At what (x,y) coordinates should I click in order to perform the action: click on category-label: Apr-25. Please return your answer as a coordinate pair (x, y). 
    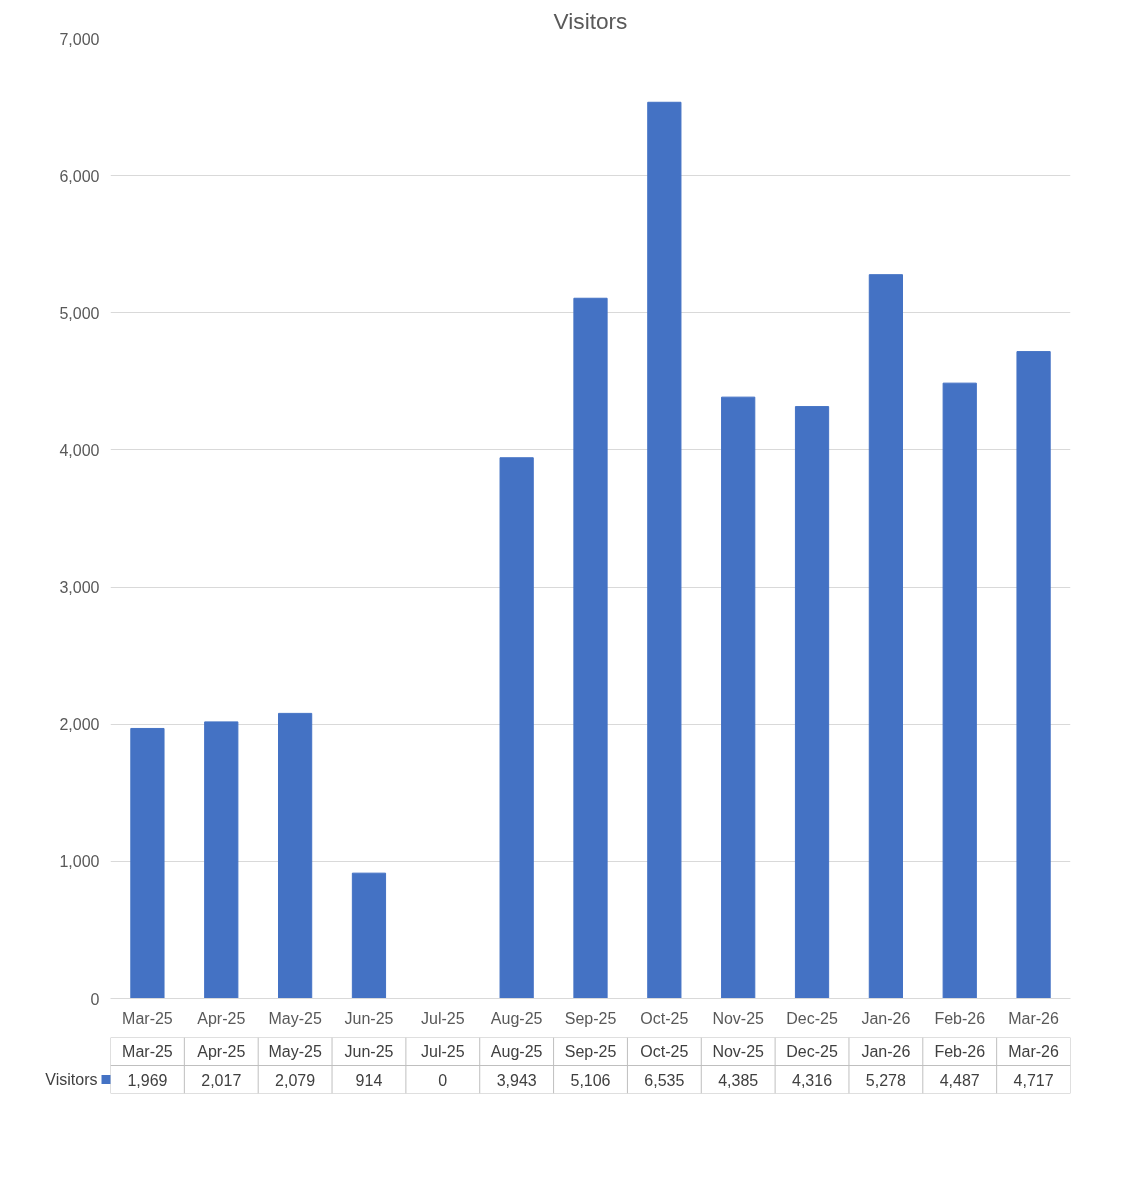
    Looking at the image, I should click on (221, 1051).